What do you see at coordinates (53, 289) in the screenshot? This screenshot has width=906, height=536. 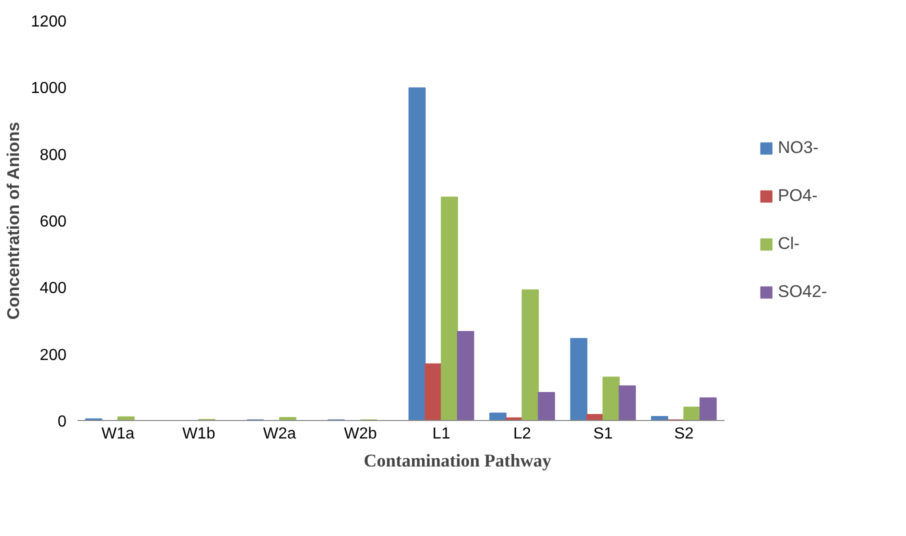 I see `y-tick-label: 400` at bounding box center [53, 289].